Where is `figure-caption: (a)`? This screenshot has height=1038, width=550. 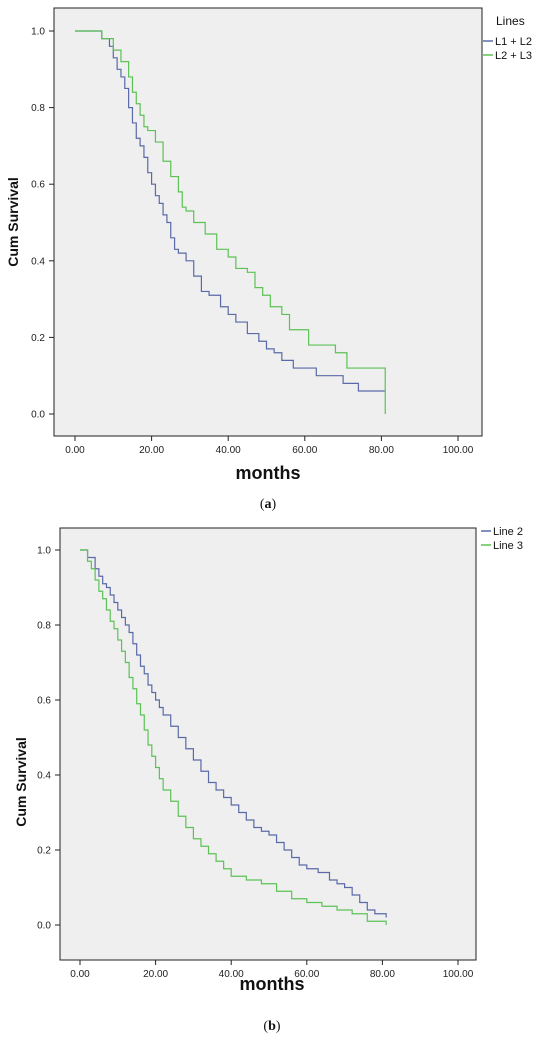
figure-caption: (a) is located at coordinates (268, 504).